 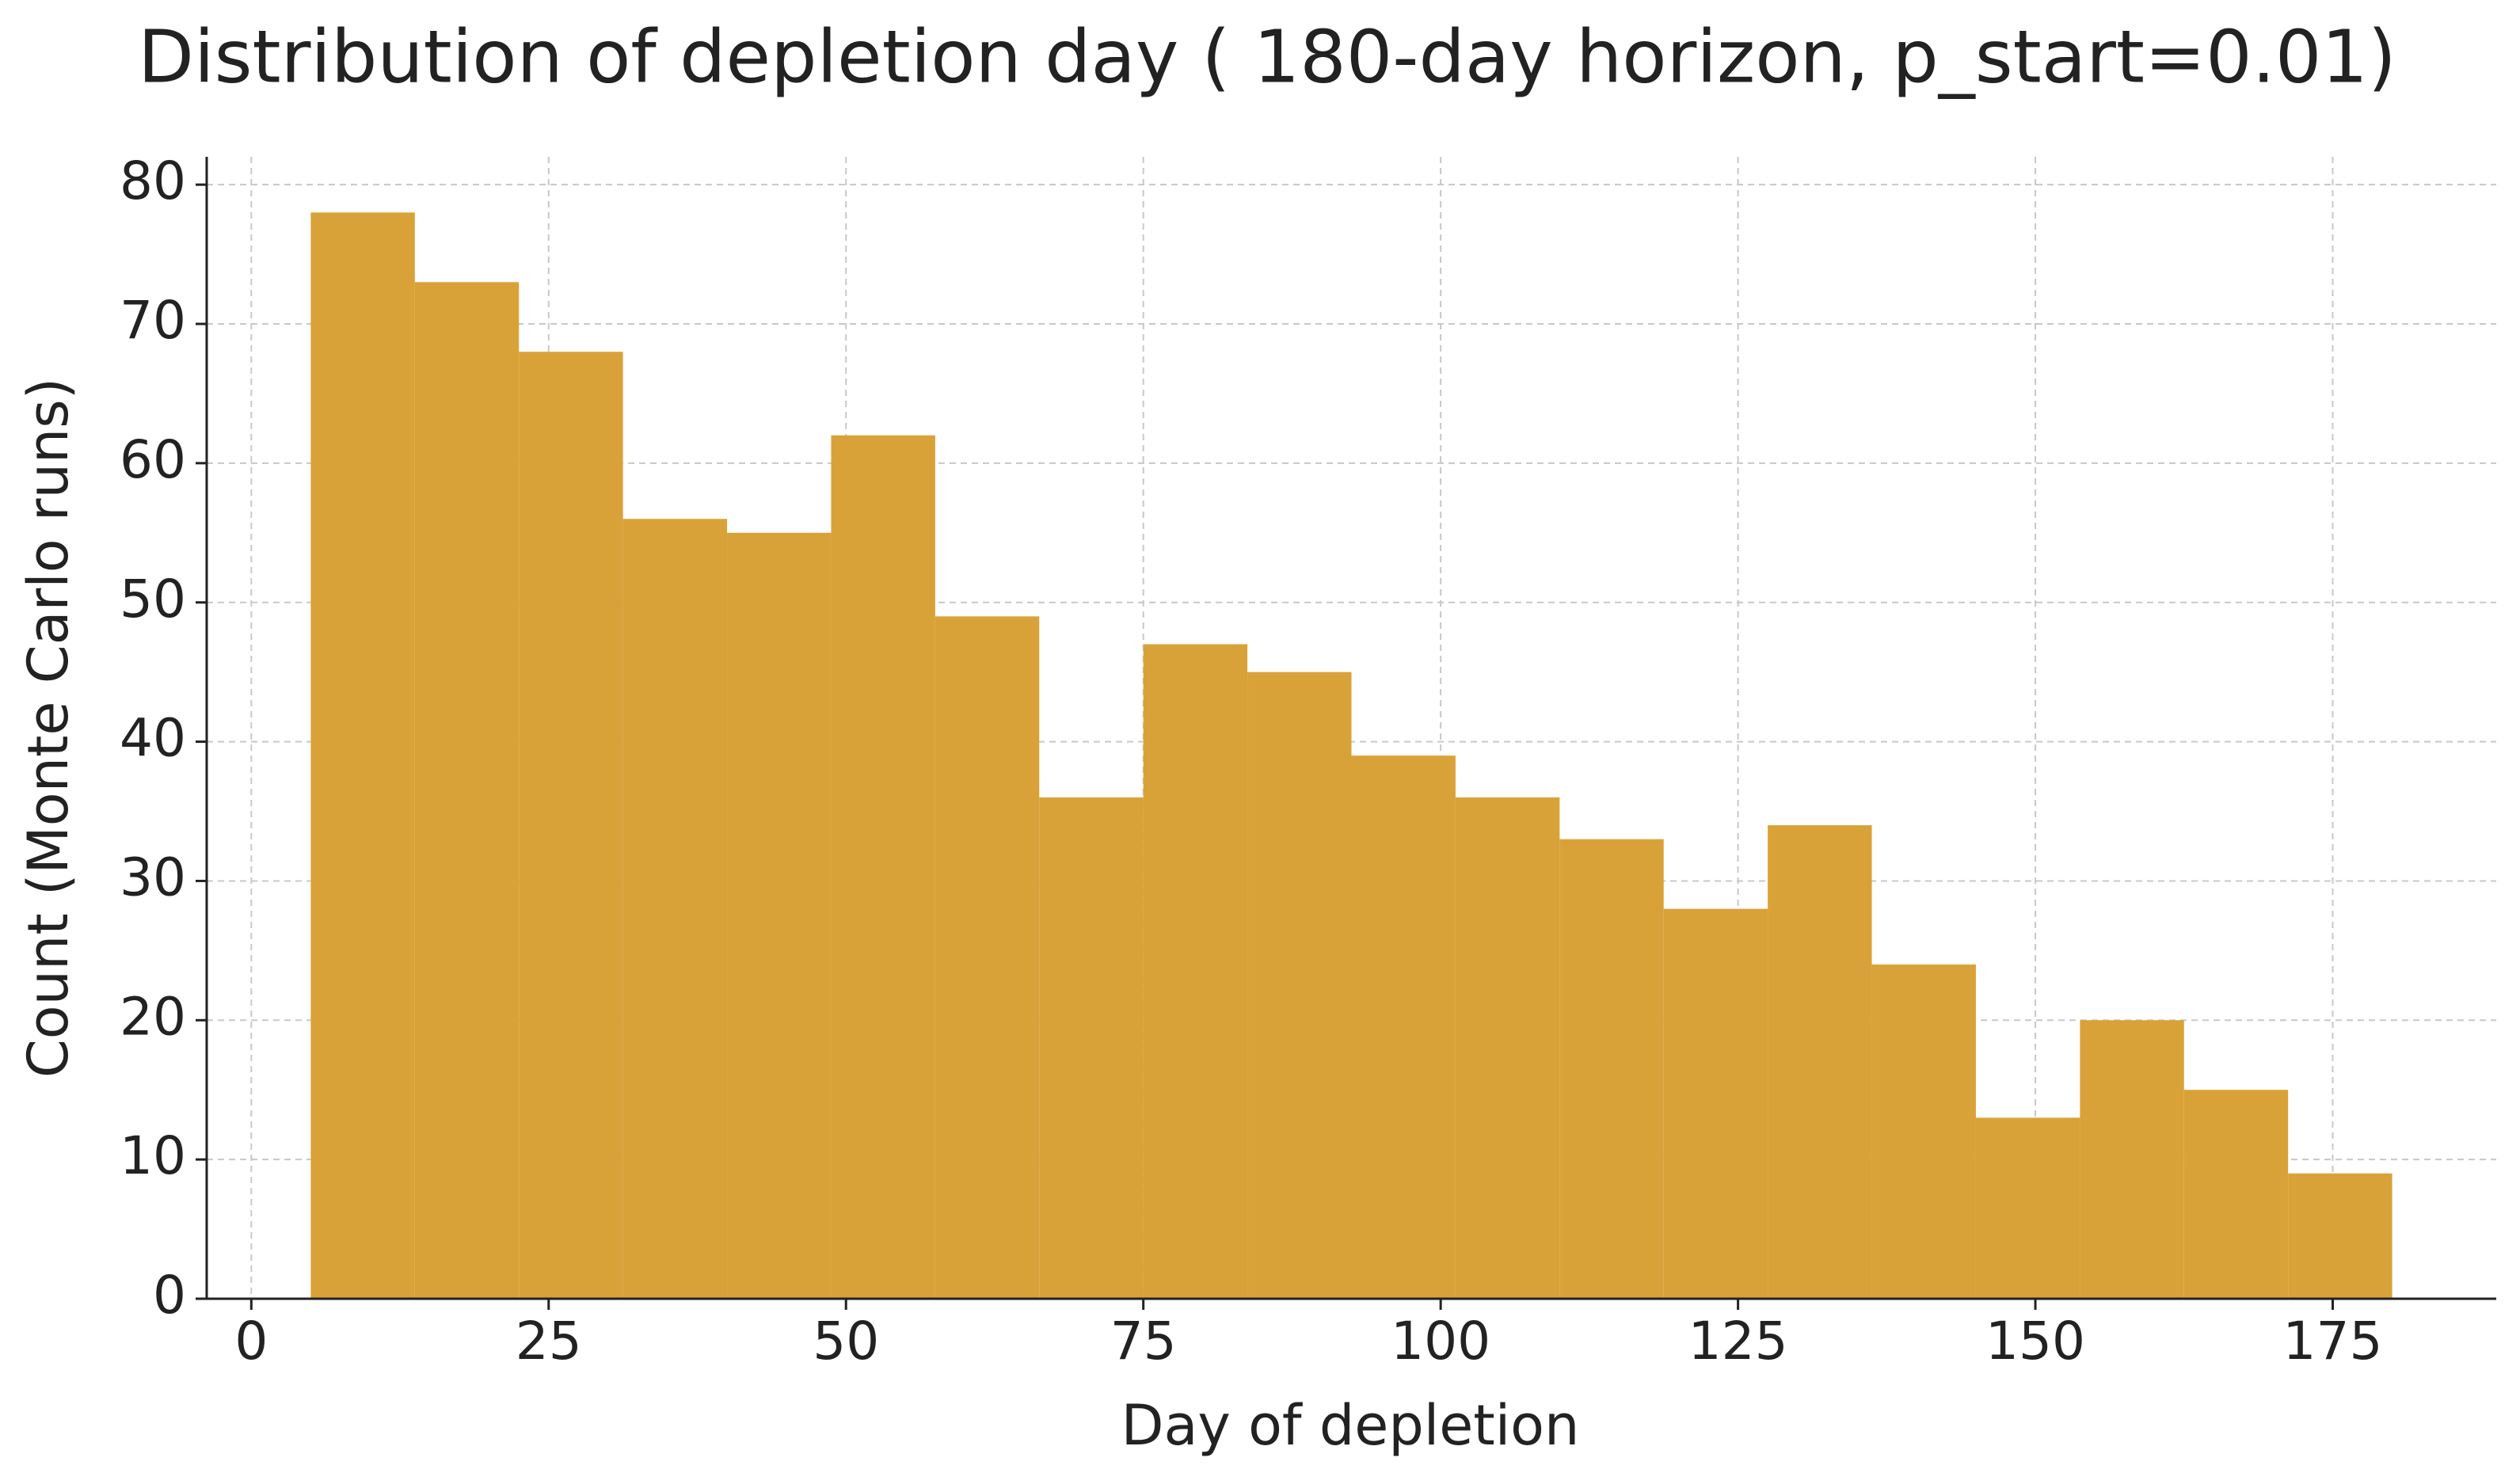 I want to click on x-tick-label: 175, so click(x=2333, y=1342).